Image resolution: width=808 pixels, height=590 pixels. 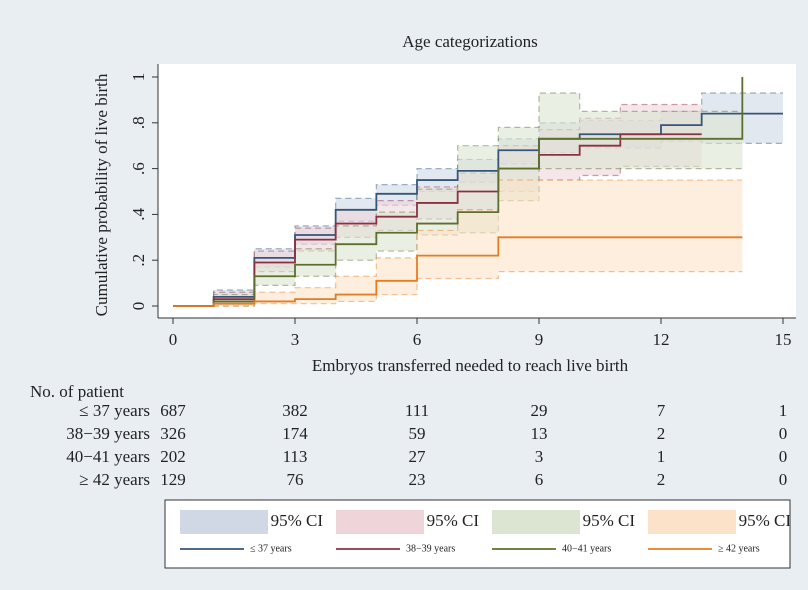 I want to click on risk-count: 7, so click(x=661, y=410).